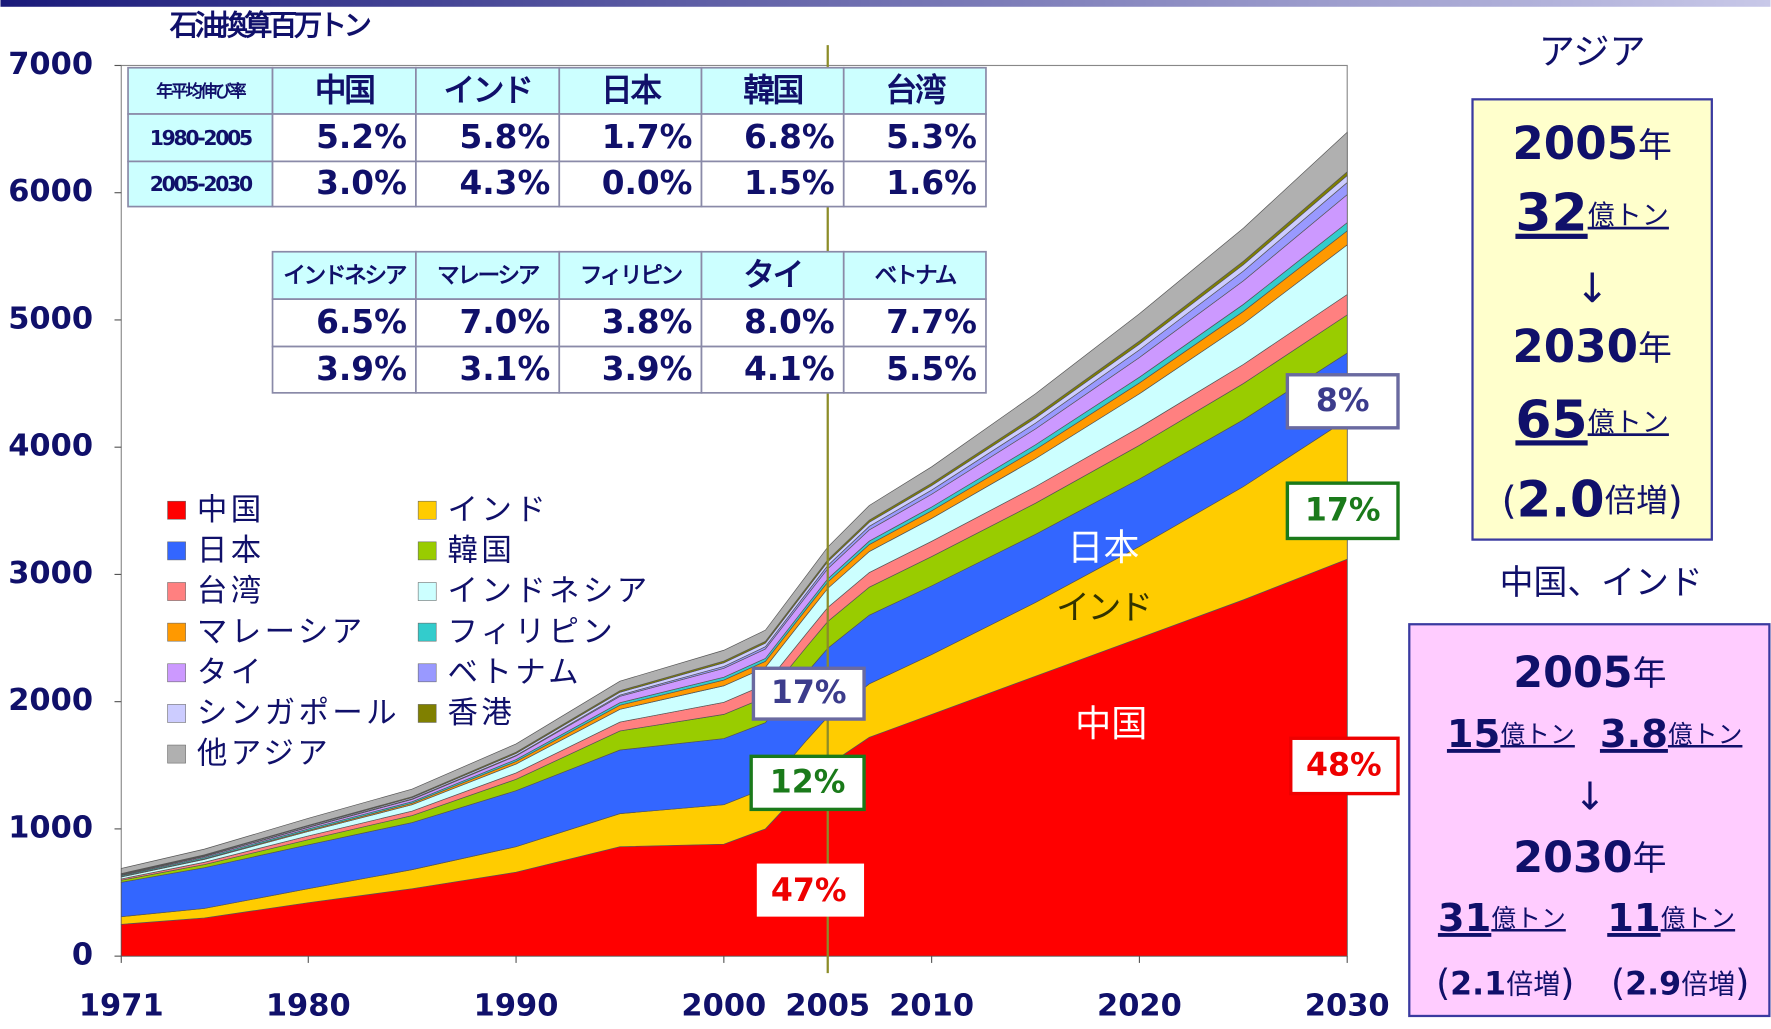  What do you see at coordinates (361, 137) in the screenshot?
I see `table-text: 5.2%` at bounding box center [361, 137].